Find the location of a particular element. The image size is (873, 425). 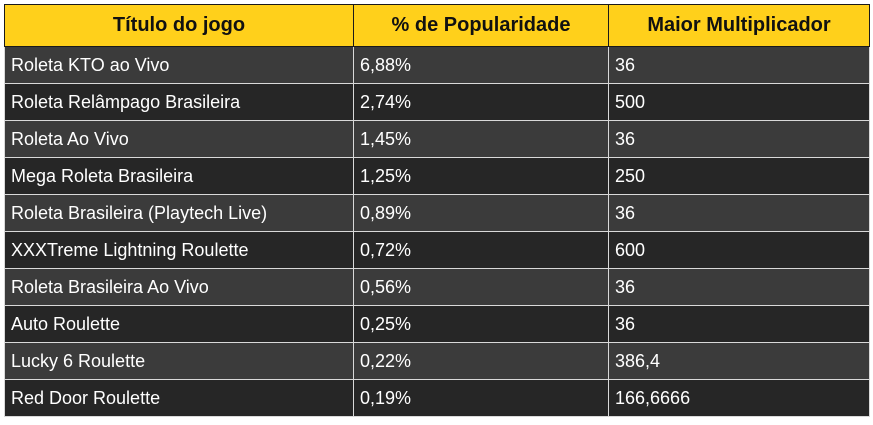

table-row: Mega Roleta Brasileira 1,25% 250 is located at coordinates (437, 176).